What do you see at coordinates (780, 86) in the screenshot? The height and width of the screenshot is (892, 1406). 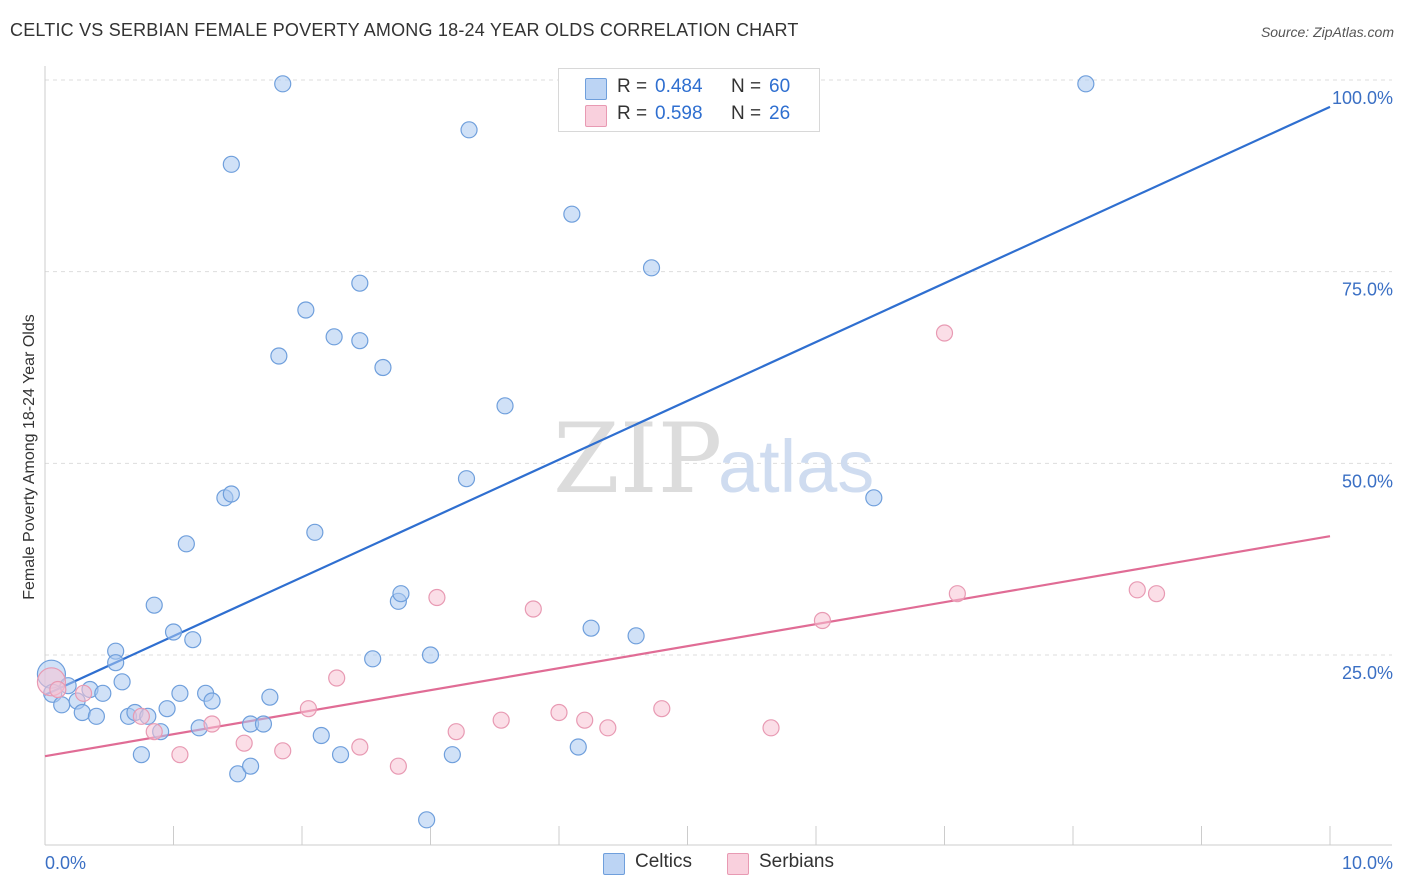 I see `legend-n-value: 60` at bounding box center [780, 86].